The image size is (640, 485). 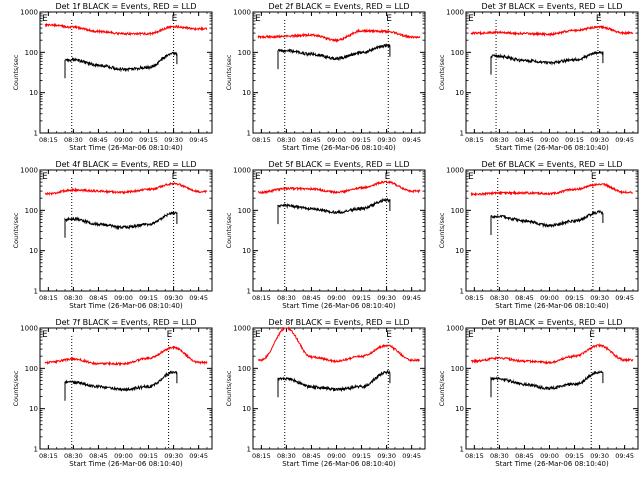 I want to click on panel-title: Det 1f BLACK = Events, RED = LLD, so click(x=125, y=6).